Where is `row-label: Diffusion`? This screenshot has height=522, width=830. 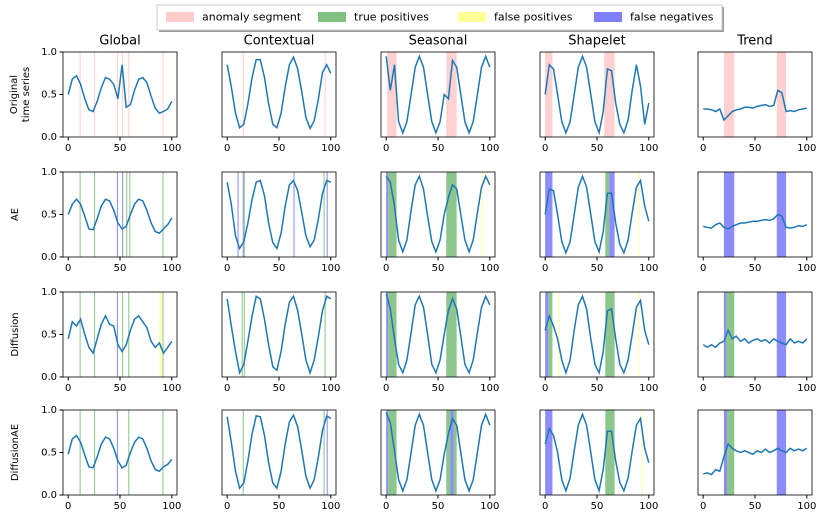 row-label: Diffusion is located at coordinates (15, 334).